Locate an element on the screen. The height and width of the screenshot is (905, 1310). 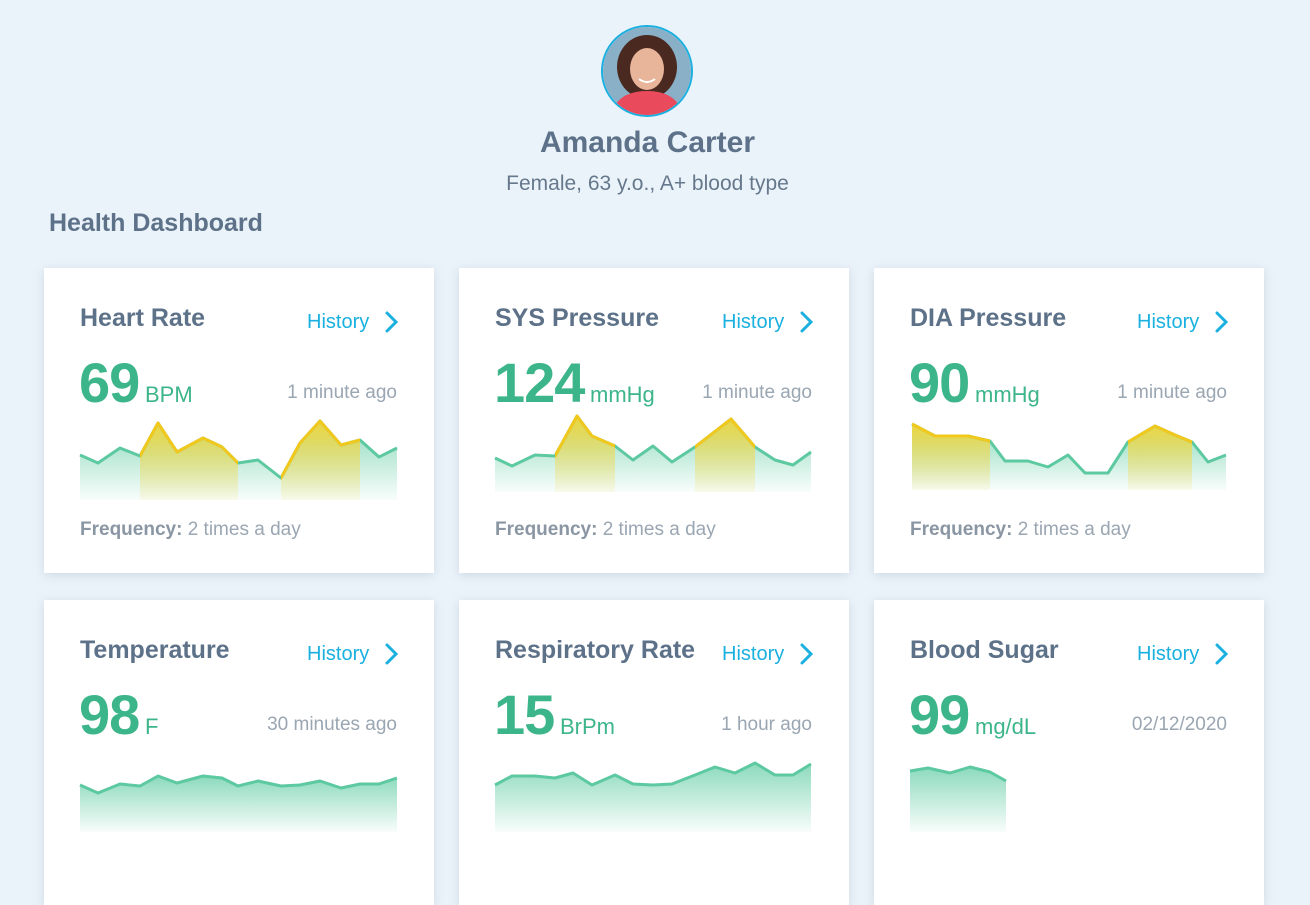
metric-value: 15 is located at coordinates (524, 714).